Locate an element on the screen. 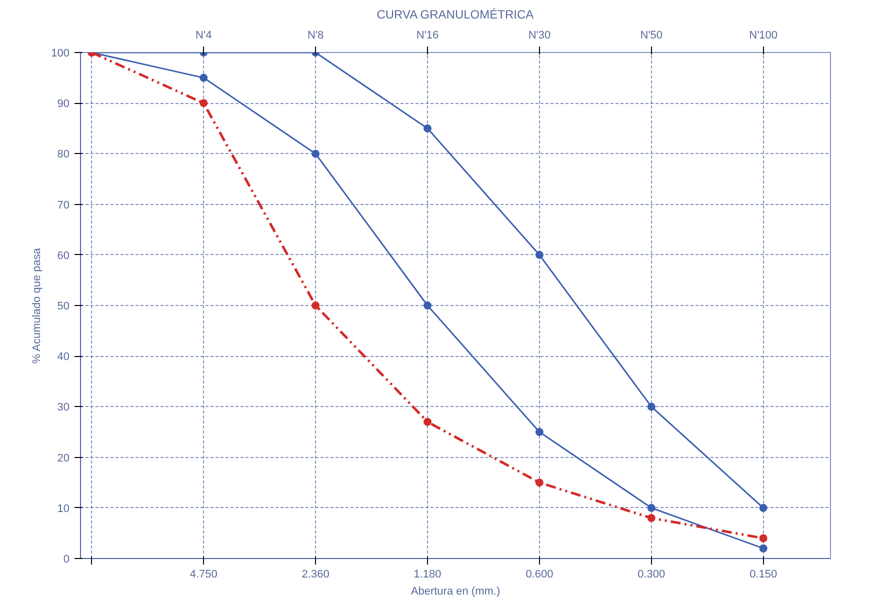  annotation: N'16 is located at coordinates (427, 36).